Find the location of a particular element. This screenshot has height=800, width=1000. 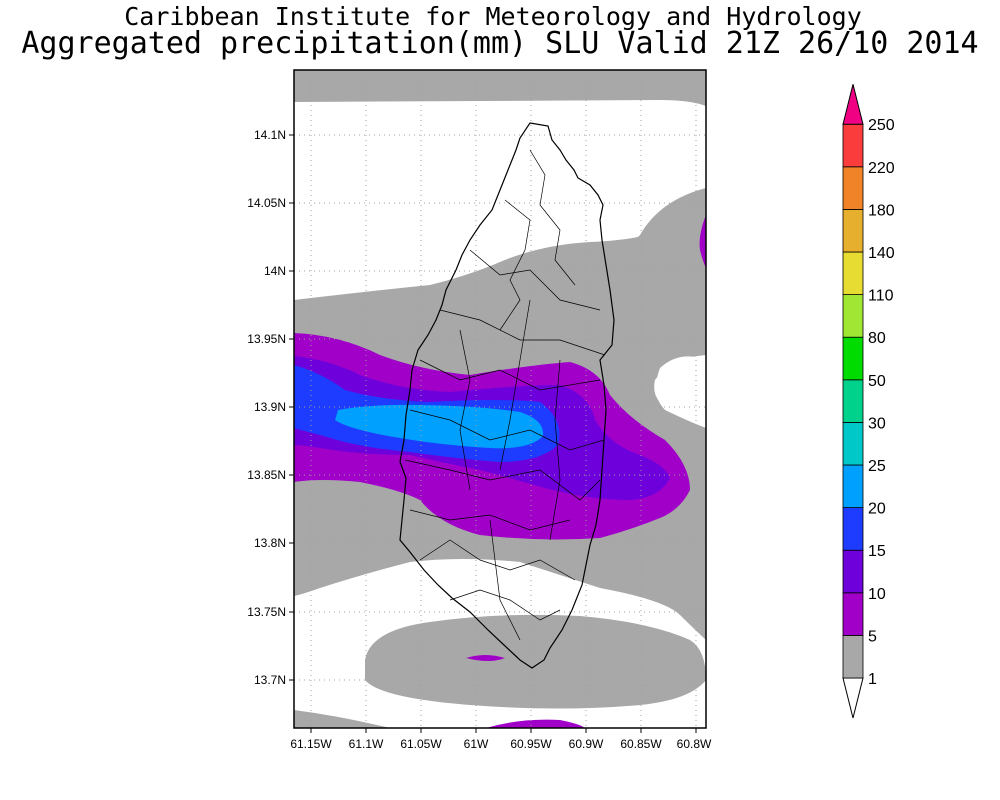

precip-band-1-5-bottom is located at coordinates (535, 661).